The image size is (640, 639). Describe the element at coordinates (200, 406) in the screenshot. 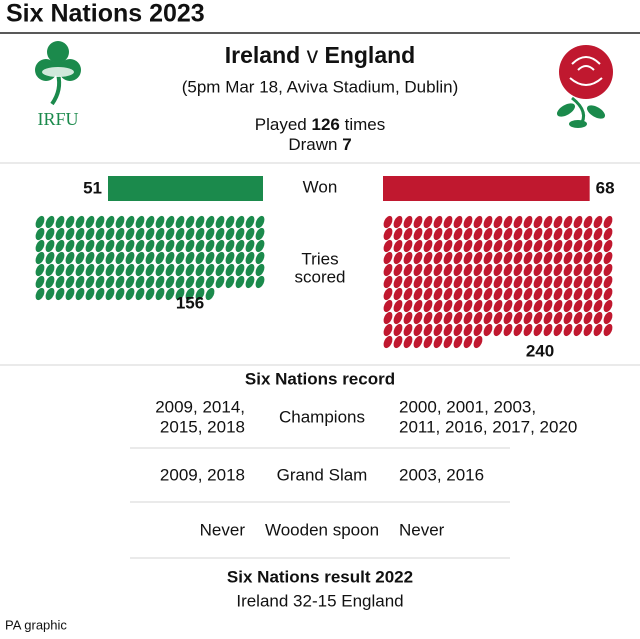

I see `record-home: 2009, 2014,` at that location.